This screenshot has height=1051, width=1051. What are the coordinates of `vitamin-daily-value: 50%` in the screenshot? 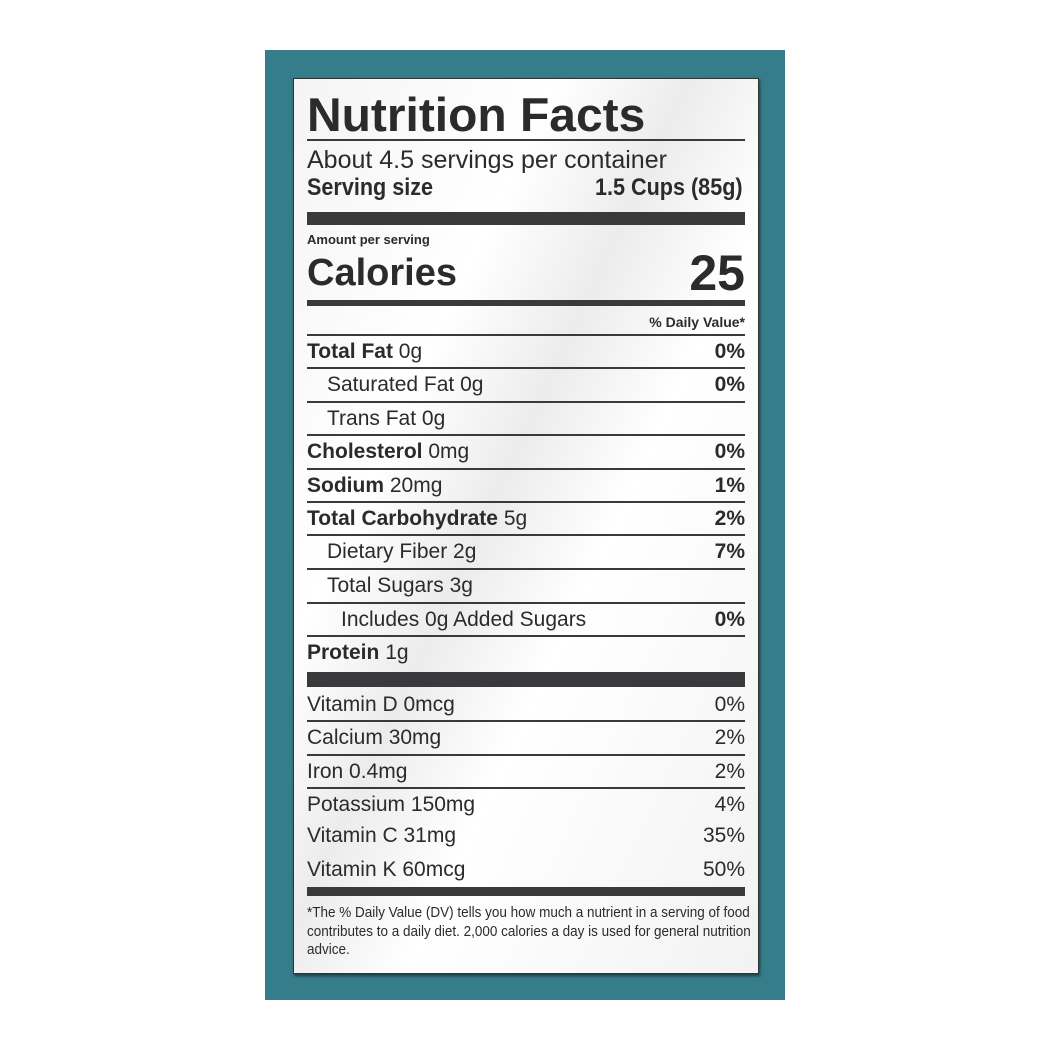 It's located at (723, 869).